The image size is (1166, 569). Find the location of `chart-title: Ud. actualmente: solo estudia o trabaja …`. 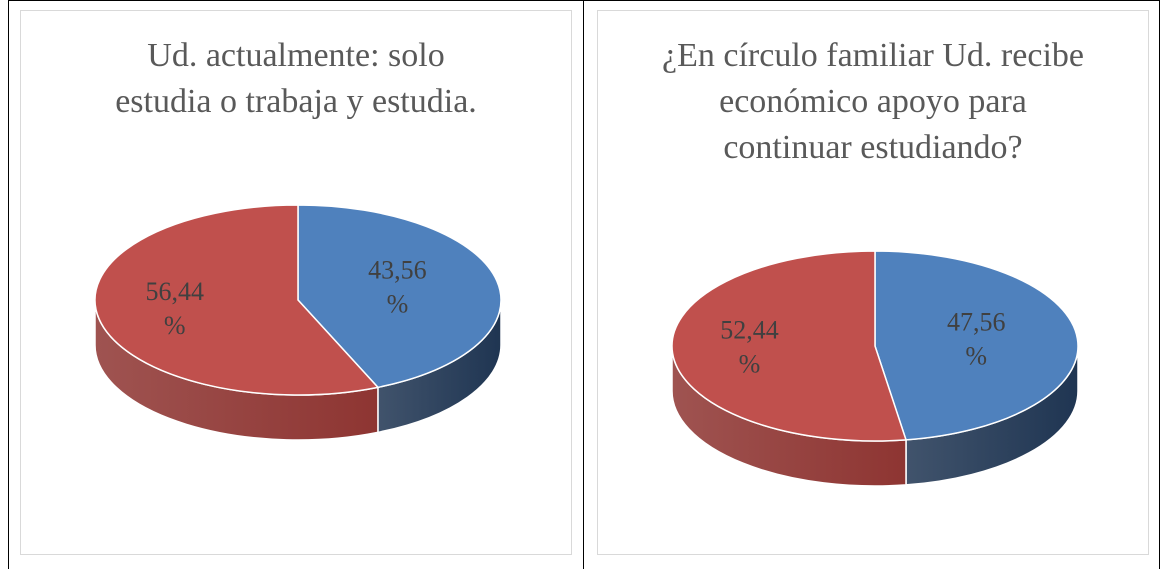

chart-title: Ud. actualmente: solo estudia o trabaja … is located at coordinates (296, 78).